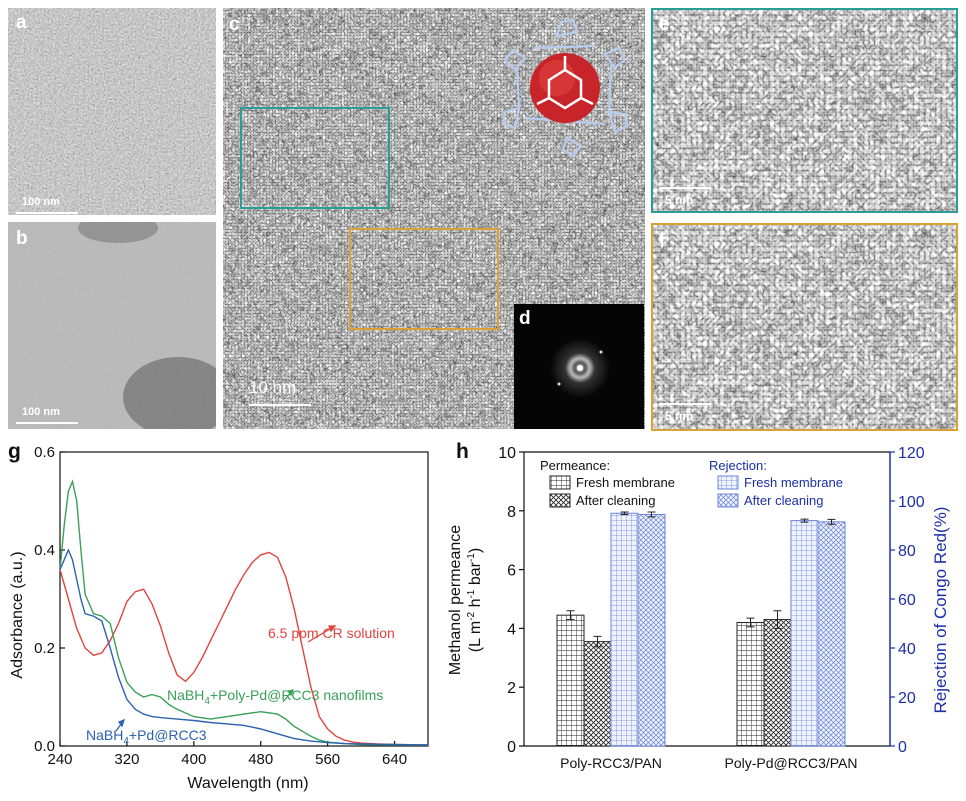 The height and width of the screenshot is (801, 966). Describe the element at coordinates (44, 452) in the screenshot. I see `y-tick-label: 0.6` at that location.